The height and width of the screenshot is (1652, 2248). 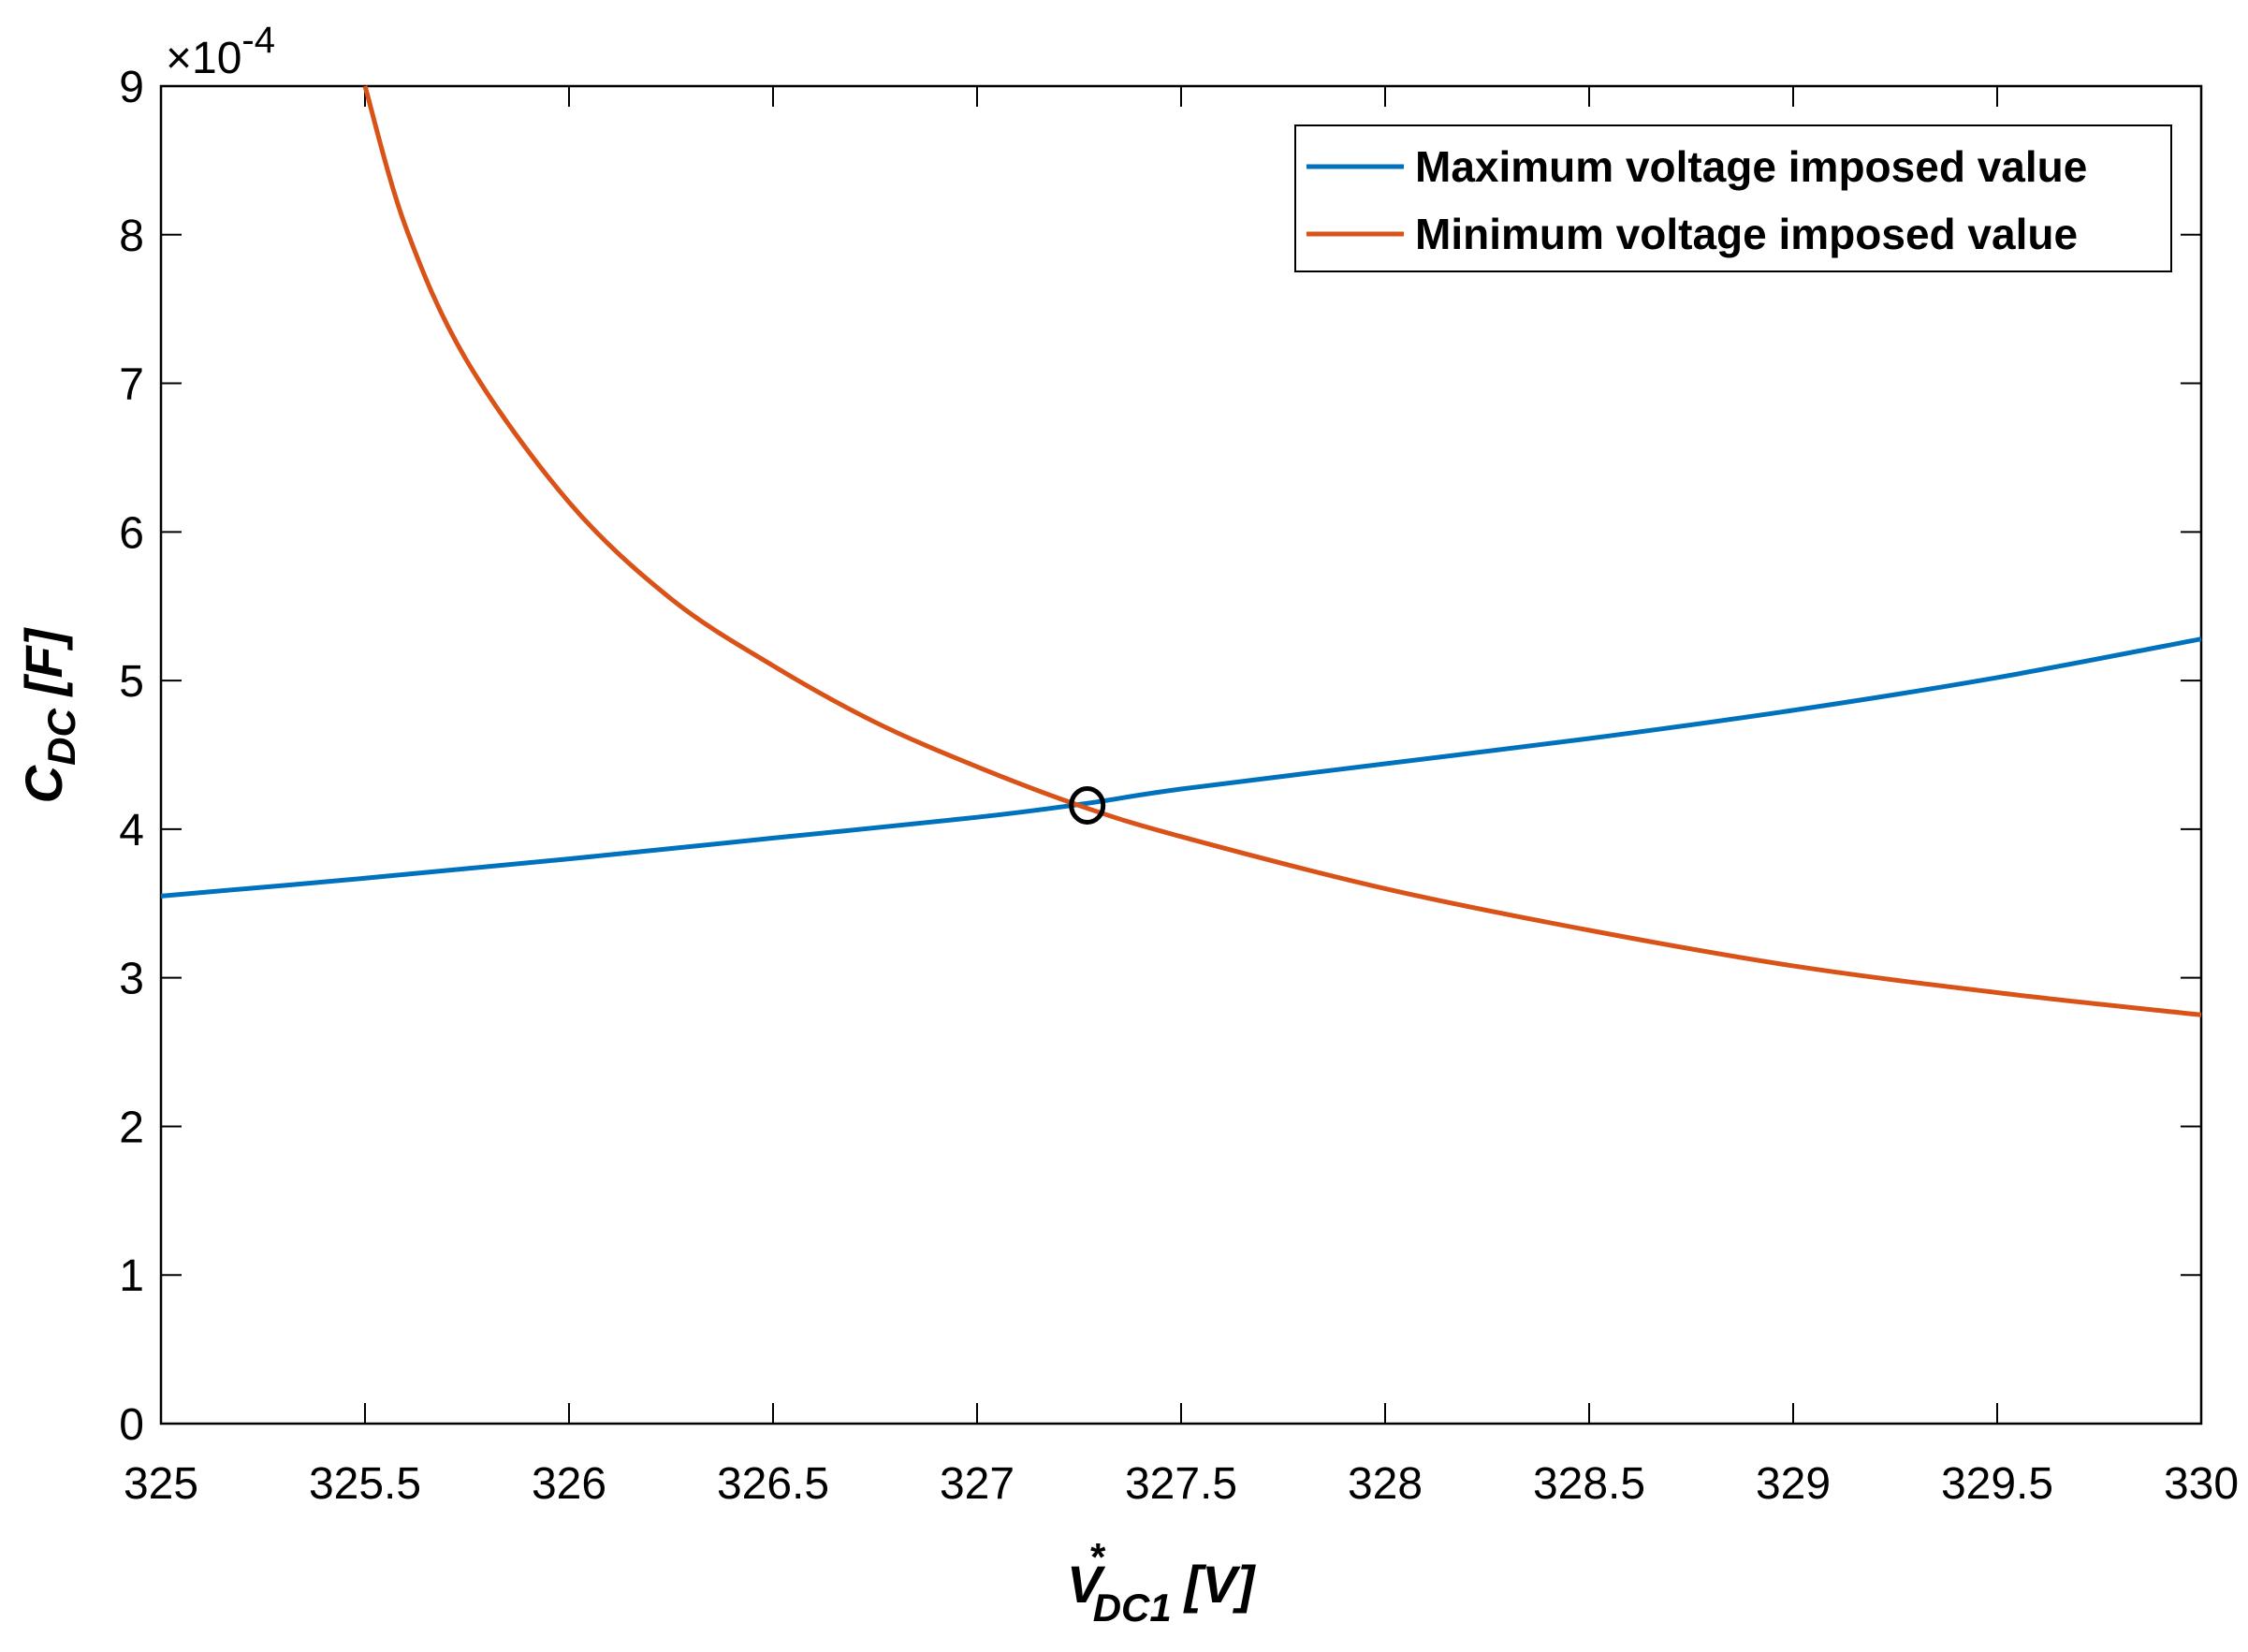 I want to click on x-tick-label: 326, so click(x=569, y=1484).